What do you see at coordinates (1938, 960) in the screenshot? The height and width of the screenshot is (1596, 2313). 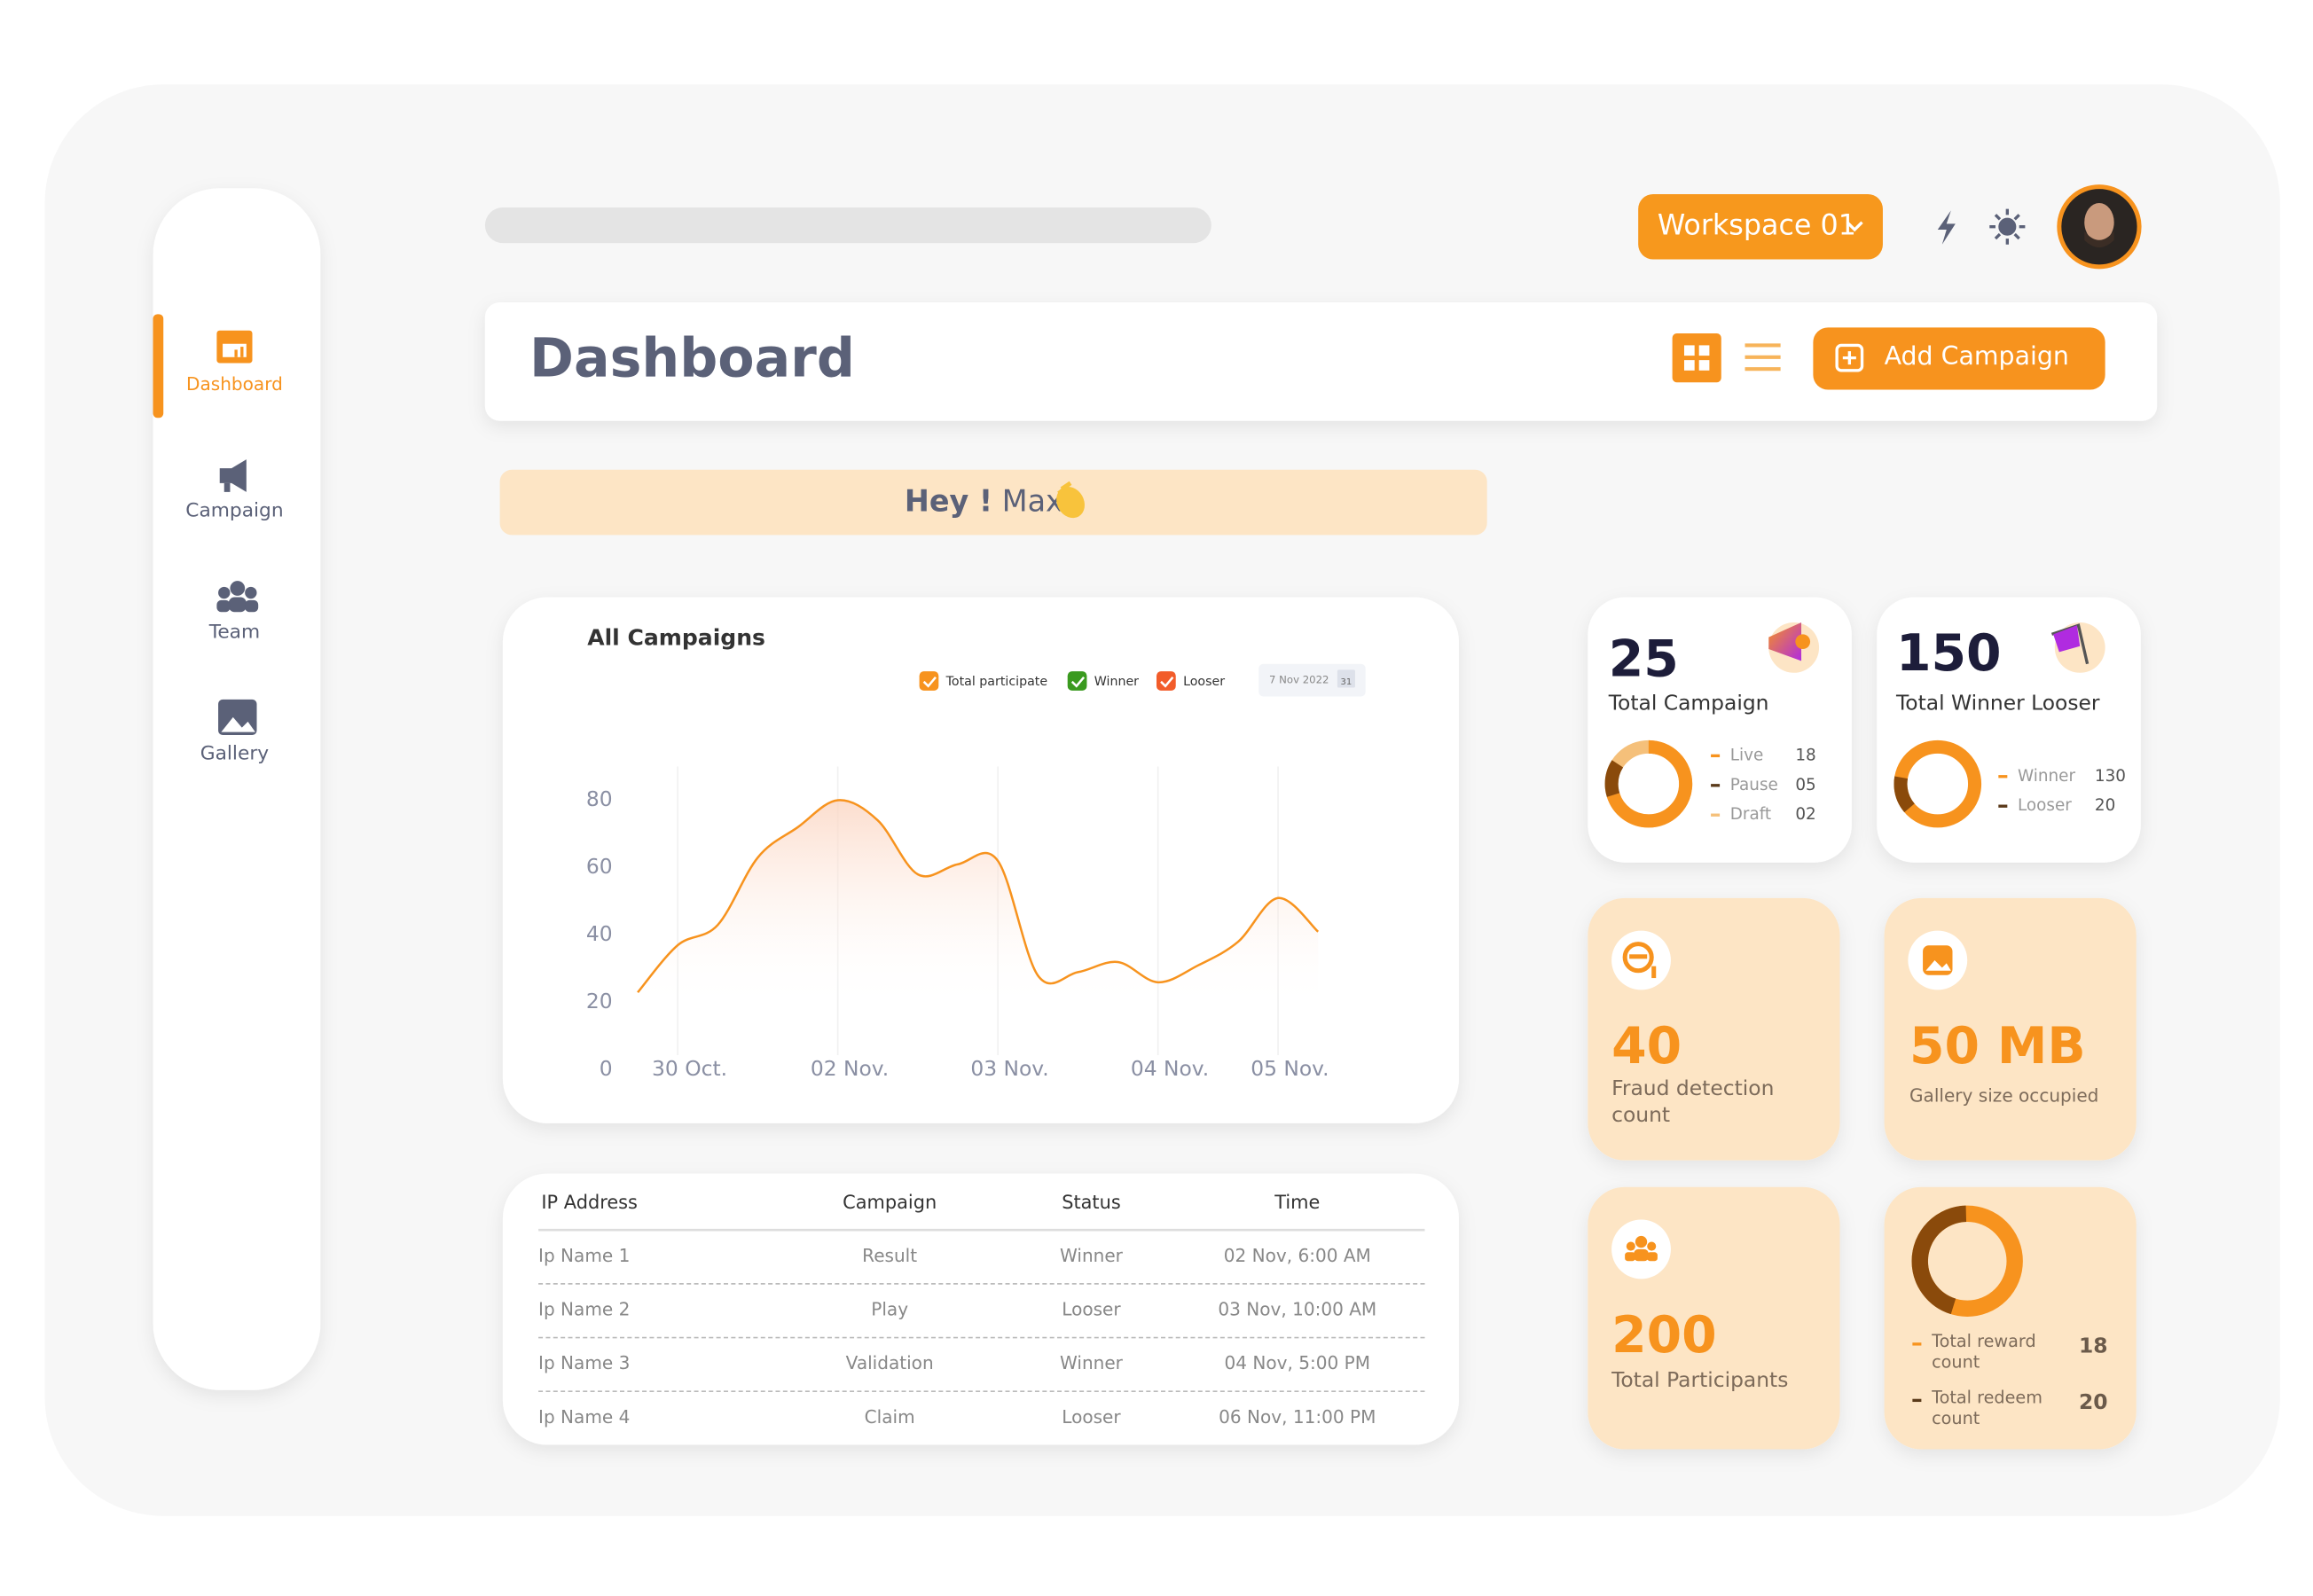 I see `gallery-size-icon` at bounding box center [1938, 960].